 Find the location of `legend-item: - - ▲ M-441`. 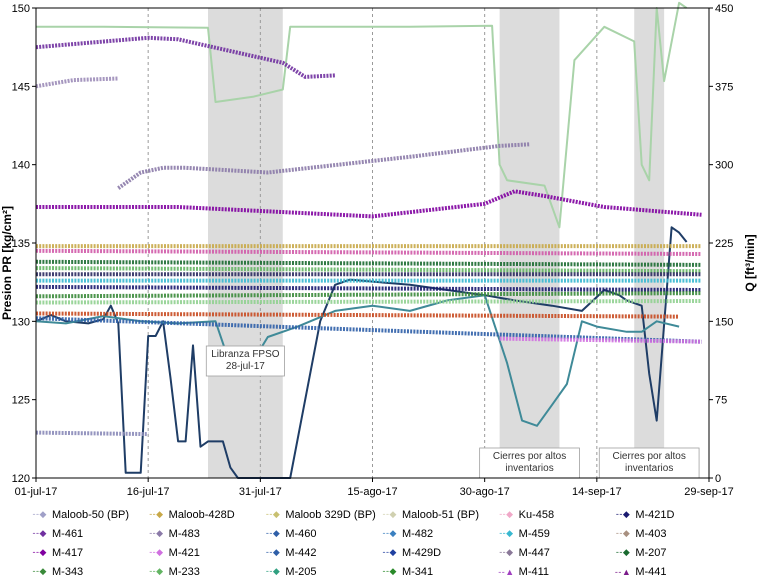

legend-item: - - ▲ M-441 is located at coordinates (669, 571).